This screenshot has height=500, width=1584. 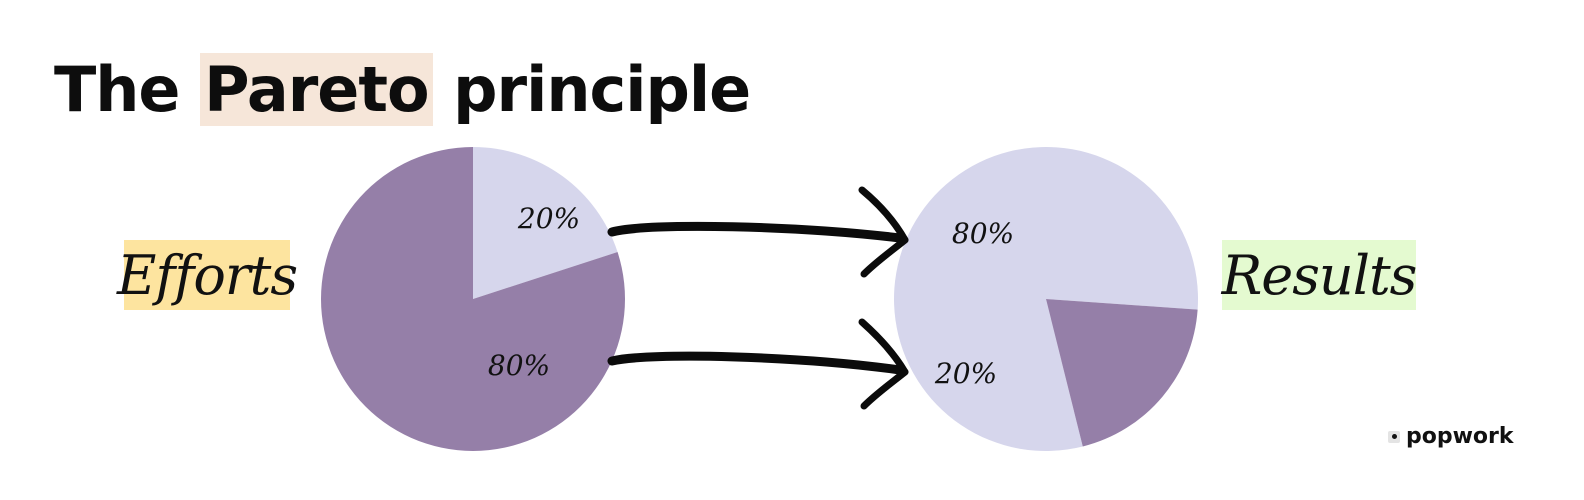 What do you see at coordinates (519, 365) in the screenshot?
I see `efforts-pie-label-80: 80%` at bounding box center [519, 365].